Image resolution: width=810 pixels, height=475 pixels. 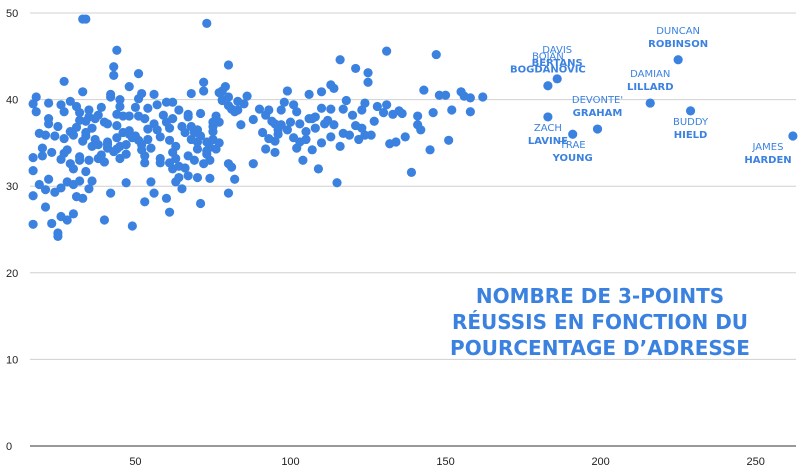 What do you see at coordinates (12, 187) in the screenshot?
I see `y-tick-label: 30` at bounding box center [12, 187].